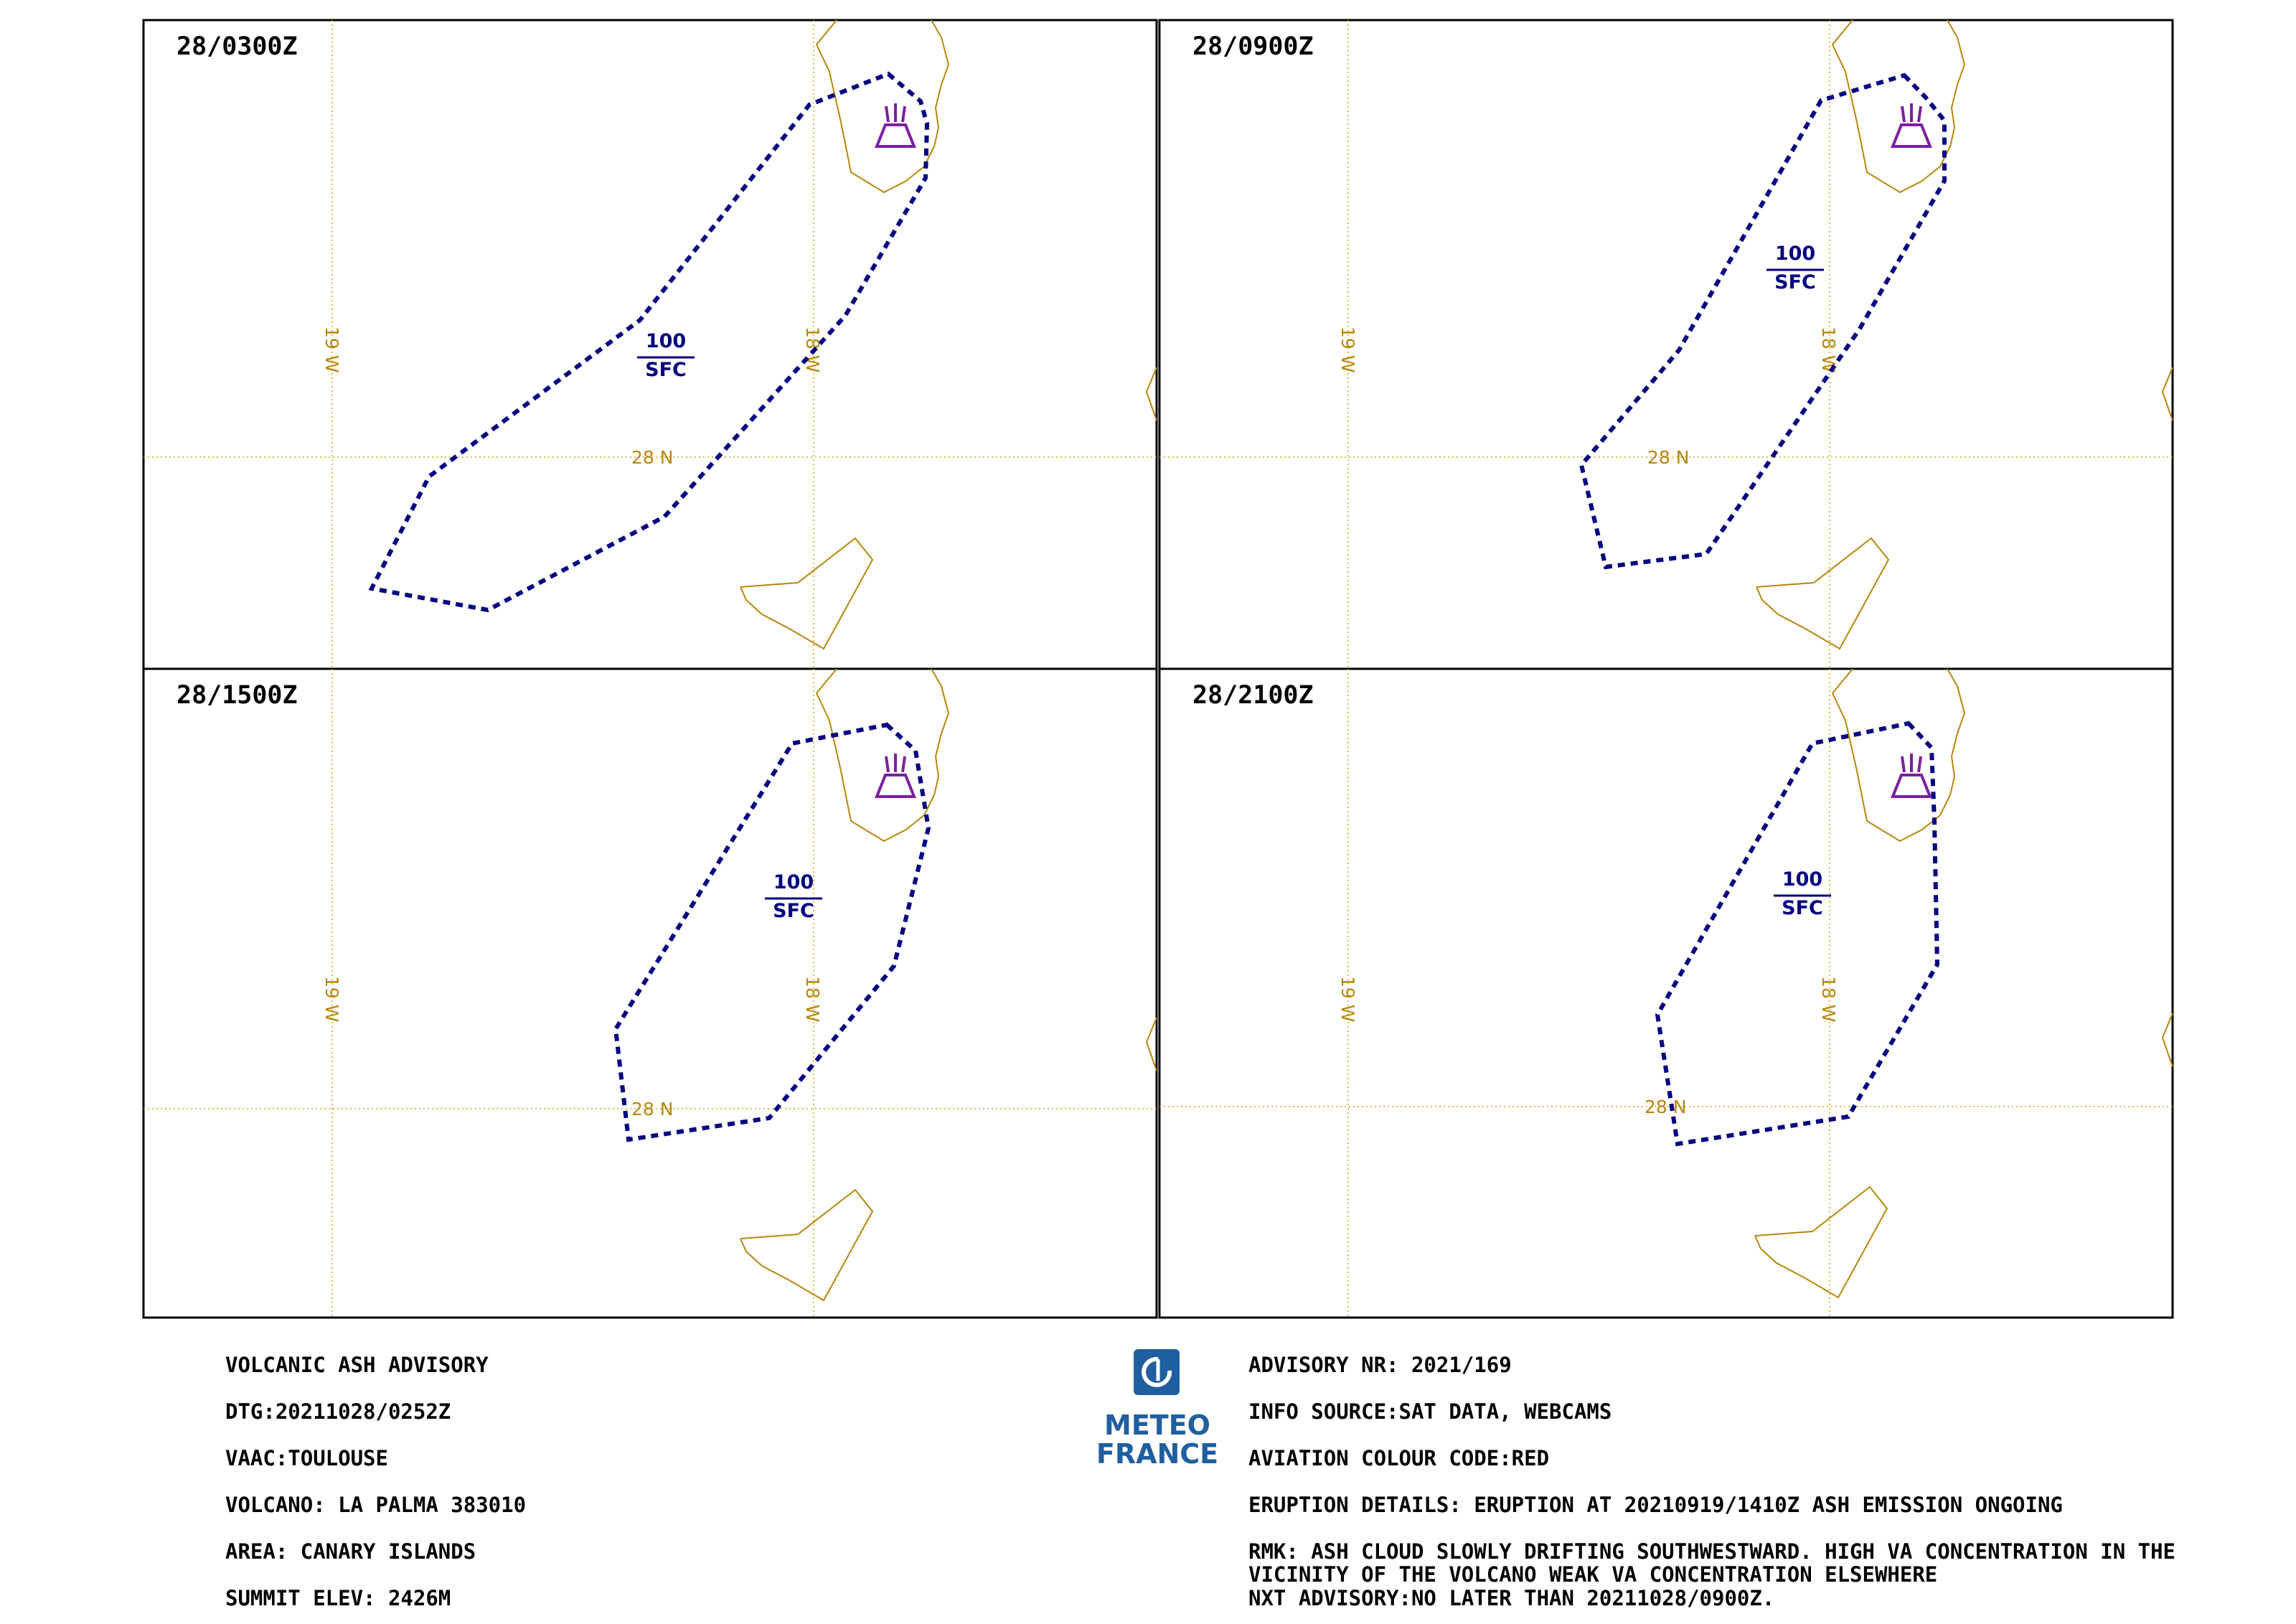 This screenshot has width=2296, height=1624. I want to click on advisory-summit-elev: SUMMIT ELEV: 2426M, so click(338, 1598).